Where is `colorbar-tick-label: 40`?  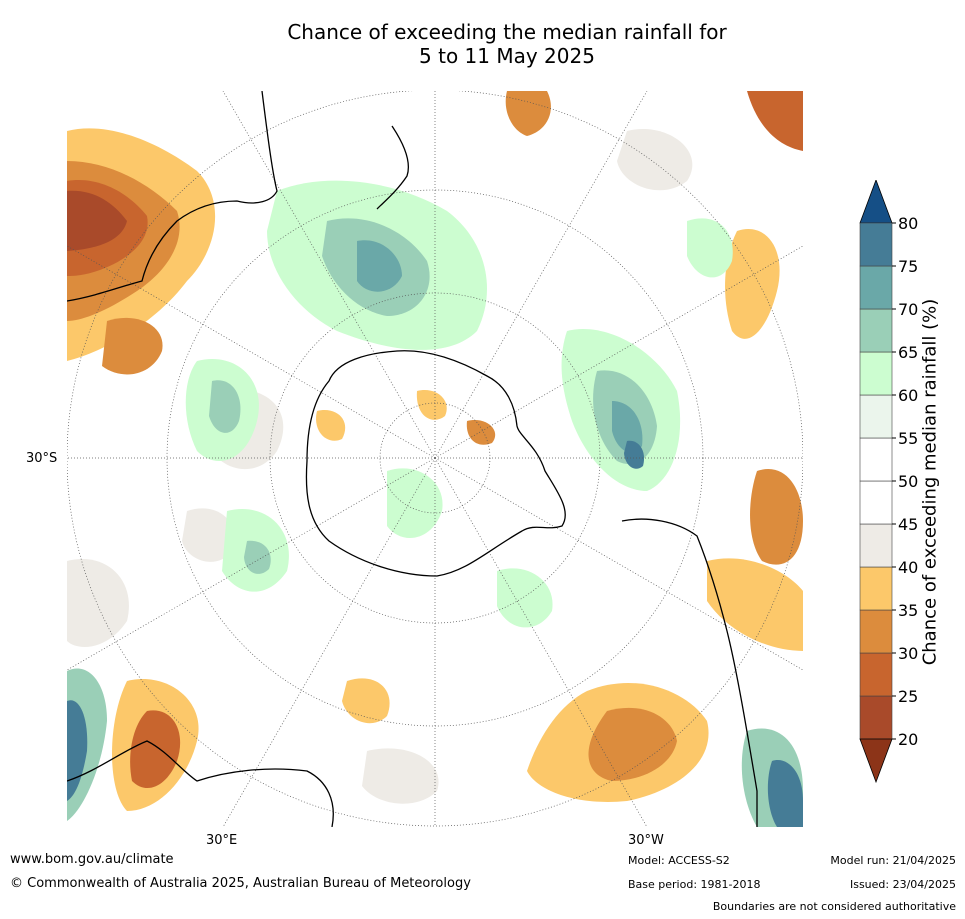
colorbar-tick-label: 40 is located at coordinates (908, 567).